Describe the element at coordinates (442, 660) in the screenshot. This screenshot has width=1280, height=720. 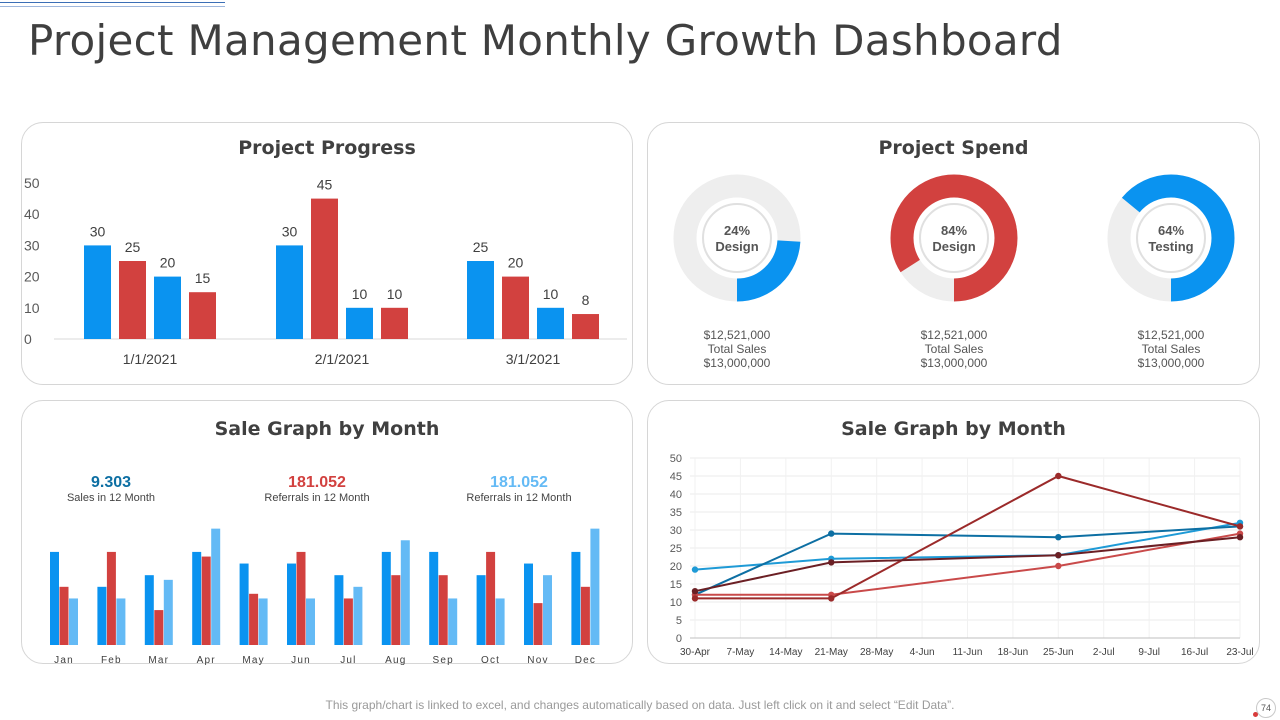
I see `x-category-label: Sep` at that location.